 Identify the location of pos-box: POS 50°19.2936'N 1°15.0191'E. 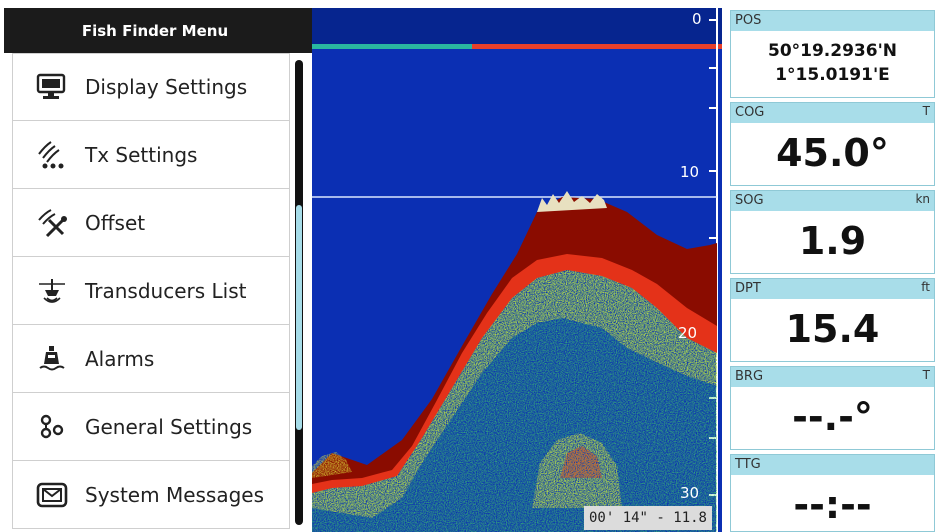
(832, 54).